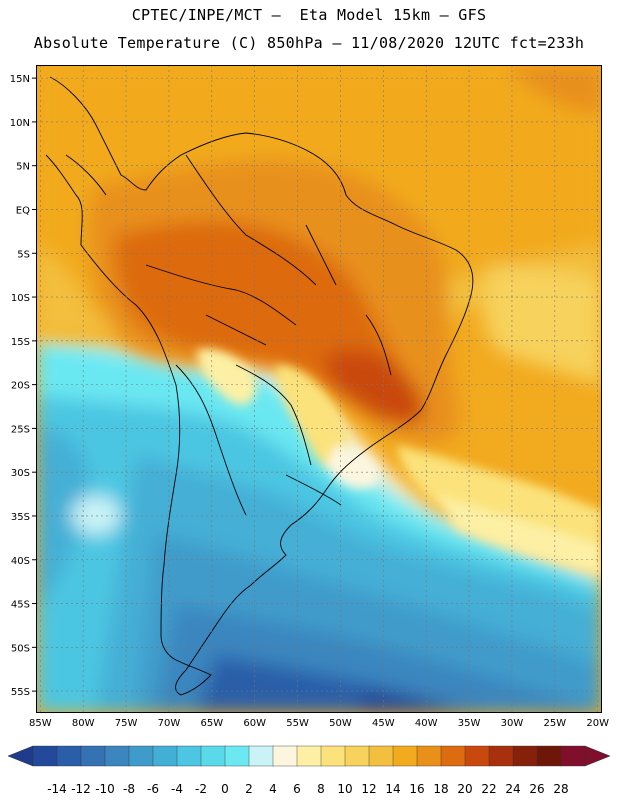 The width and height of the screenshot is (618, 800). I want to click on colorbar-label: 24, so click(512, 789).